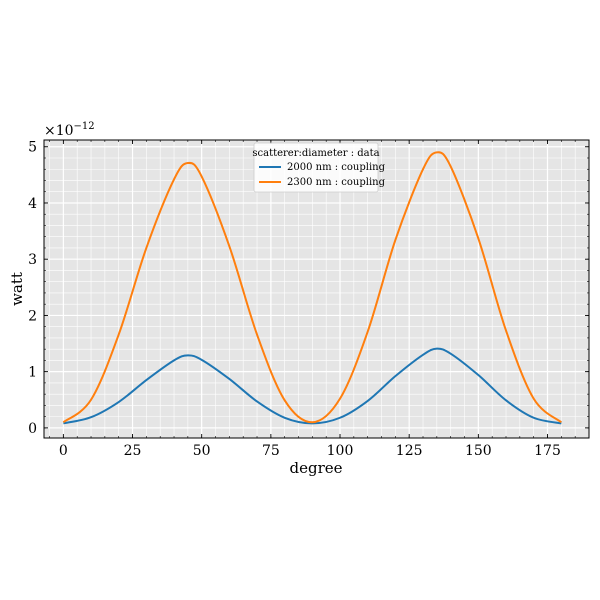 This screenshot has height=600, width=600. I want to click on y-tick-label: 2, so click(32, 316).